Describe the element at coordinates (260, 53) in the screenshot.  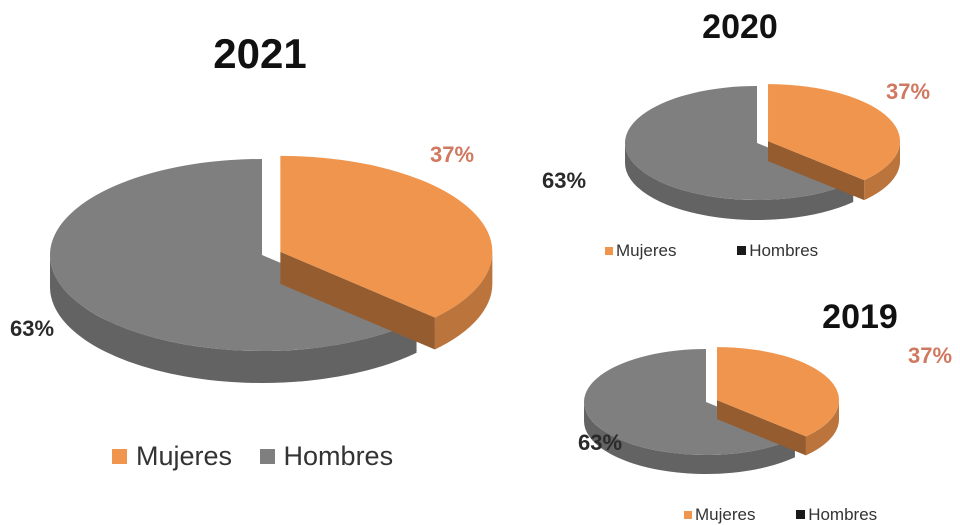
I see `chart-title: 2021` at that location.